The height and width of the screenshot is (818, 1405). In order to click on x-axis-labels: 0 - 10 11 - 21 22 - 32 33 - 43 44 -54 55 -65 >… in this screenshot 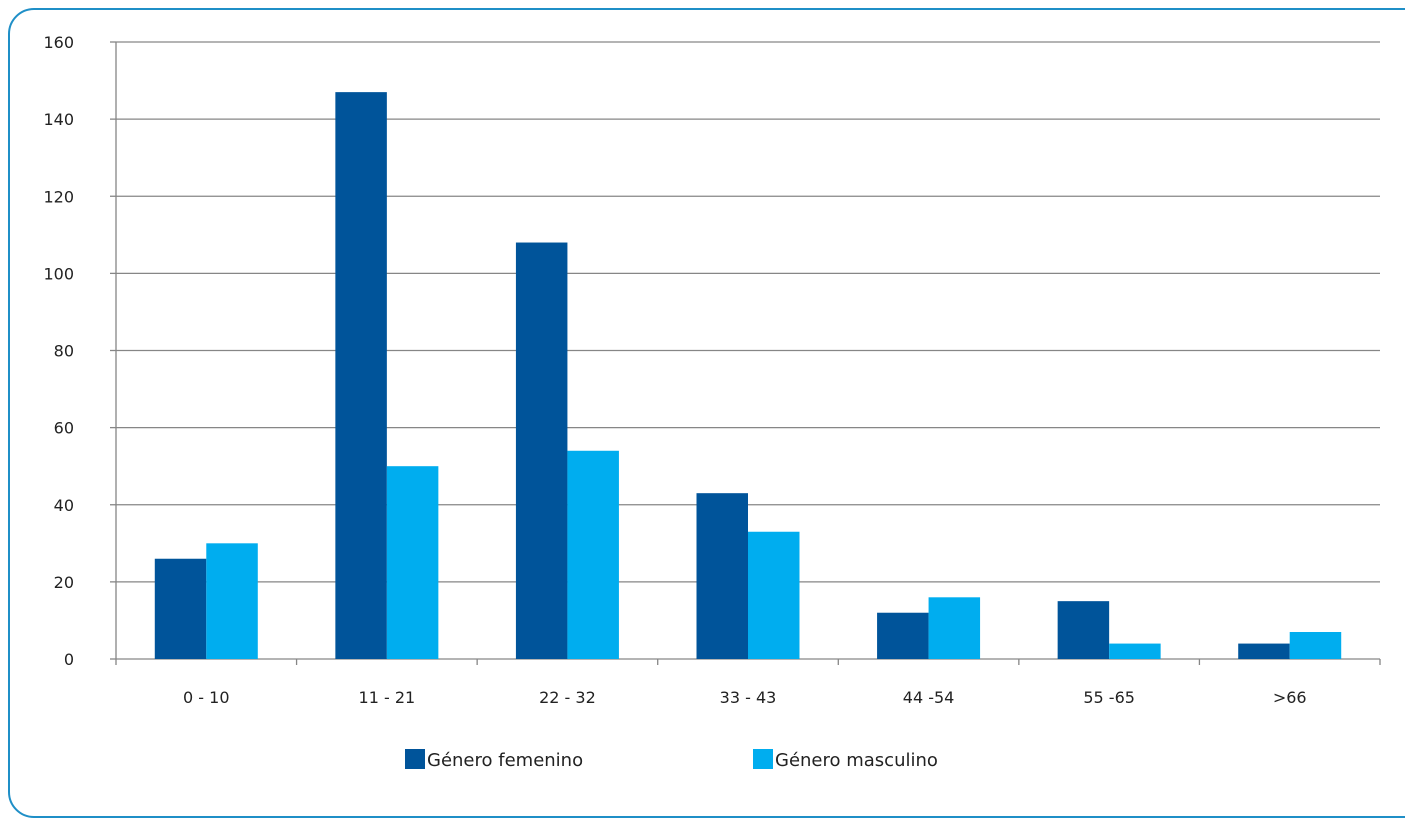, I will do `click(745, 697)`.